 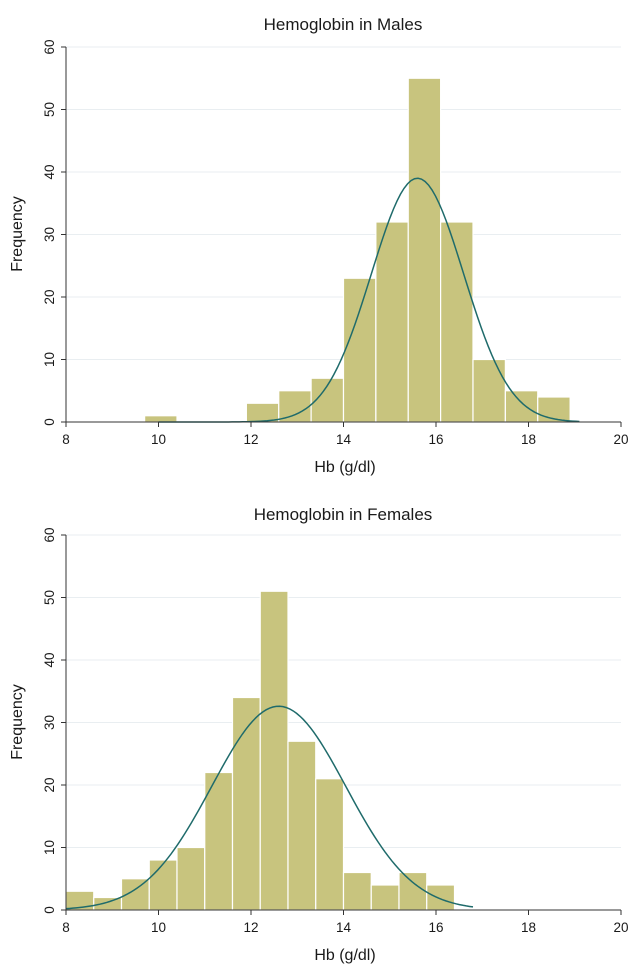 What do you see at coordinates (49, 597) in the screenshot?
I see `females-y-tick-label: 50` at bounding box center [49, 597].